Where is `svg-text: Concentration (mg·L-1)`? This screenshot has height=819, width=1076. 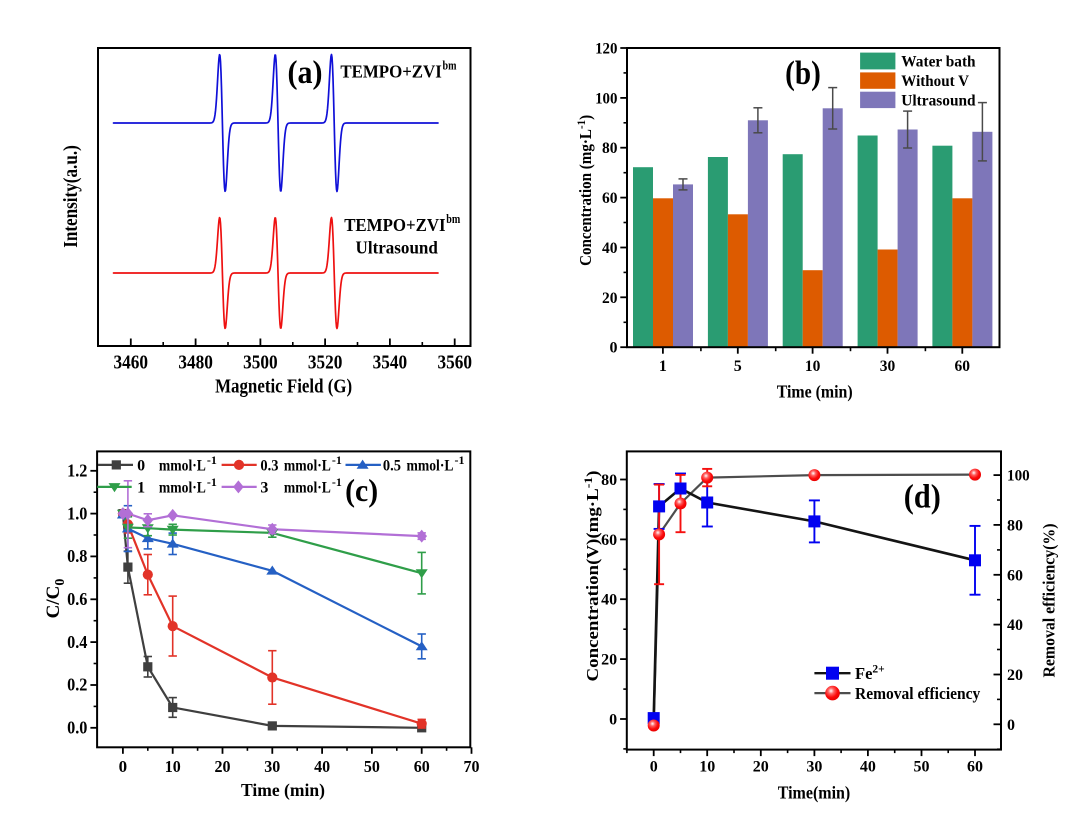 svg-text: Concentration (mg·L-1) is located at coordinates (584, 190).